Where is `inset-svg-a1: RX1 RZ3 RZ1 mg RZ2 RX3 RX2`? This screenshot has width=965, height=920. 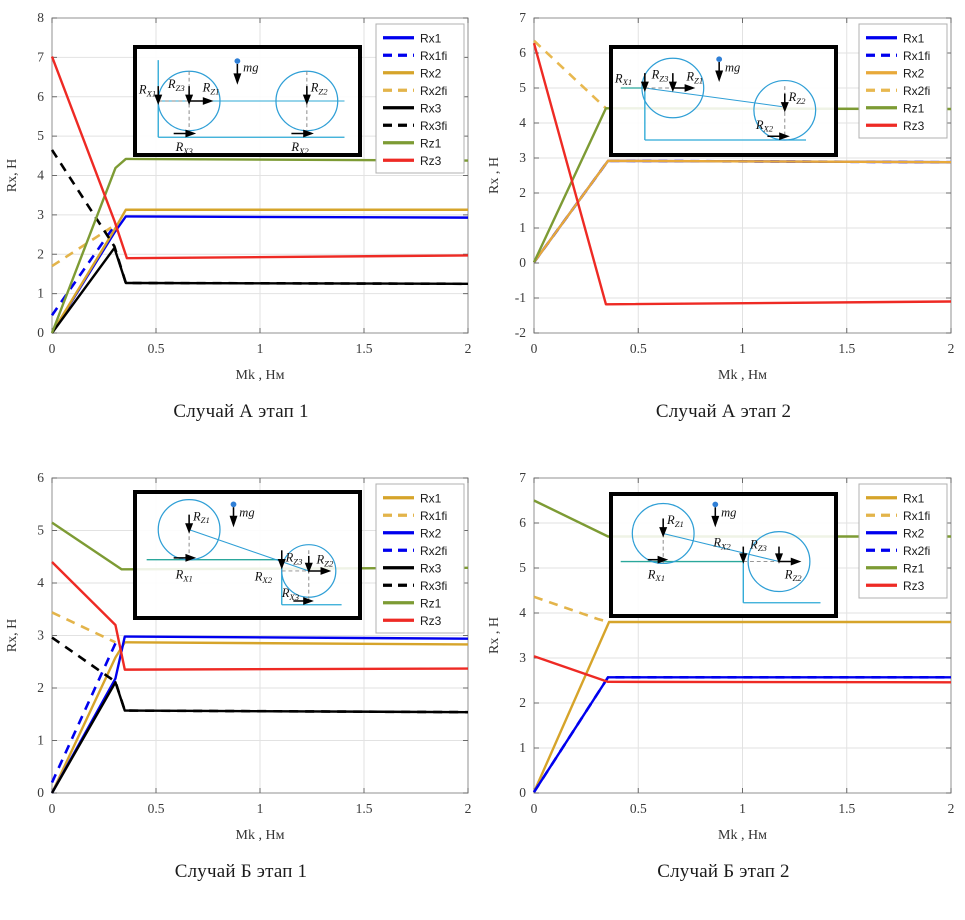 inset-svg-a1: RX1 RZ3 RZ1 mg RZ2 RX3 RX2 is located at coordinates (241, 105).